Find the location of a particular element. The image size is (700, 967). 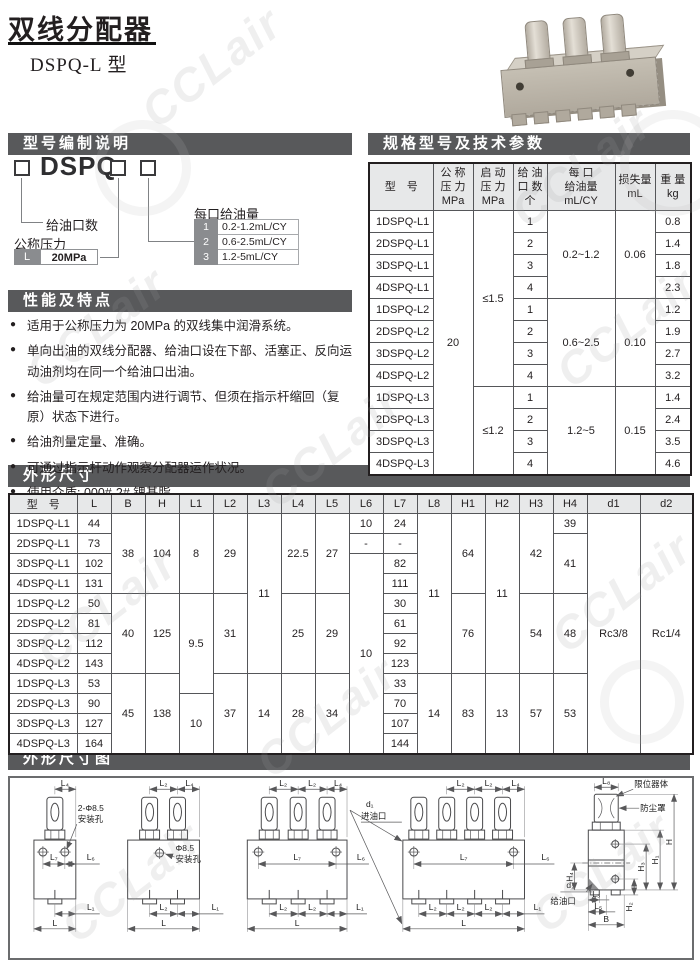

table-row: 1DSPQ-L2 1 0.6~2.5 0.10 1.2 is located at coordinates (530, 342).